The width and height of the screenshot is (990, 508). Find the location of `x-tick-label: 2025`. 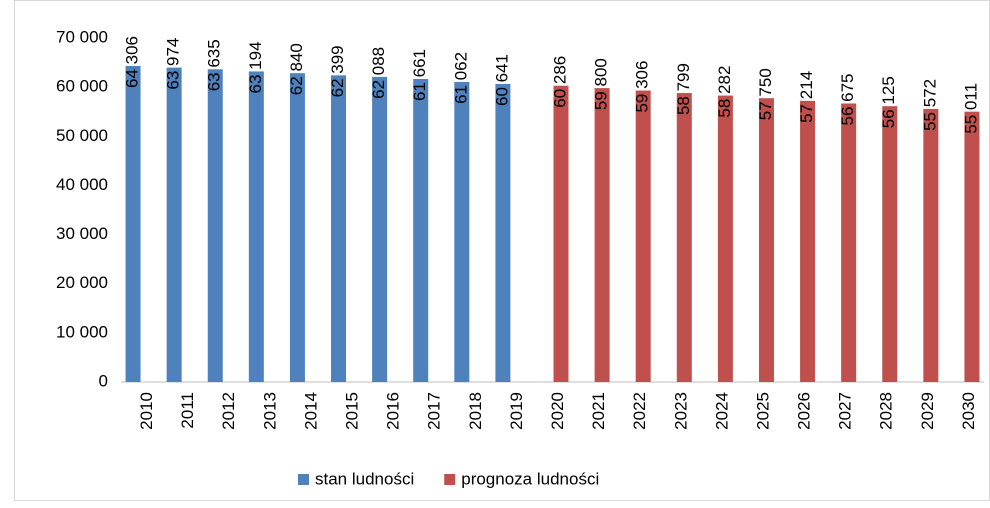

x-tick-label: 2025 is located at coordinates (762, 411).